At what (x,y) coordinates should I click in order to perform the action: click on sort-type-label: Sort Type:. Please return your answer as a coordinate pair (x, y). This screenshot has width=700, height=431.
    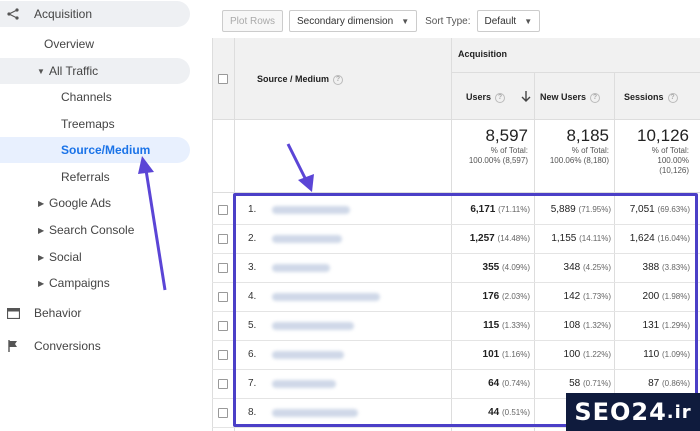
    Looking at the image, I should click on (448, 21).